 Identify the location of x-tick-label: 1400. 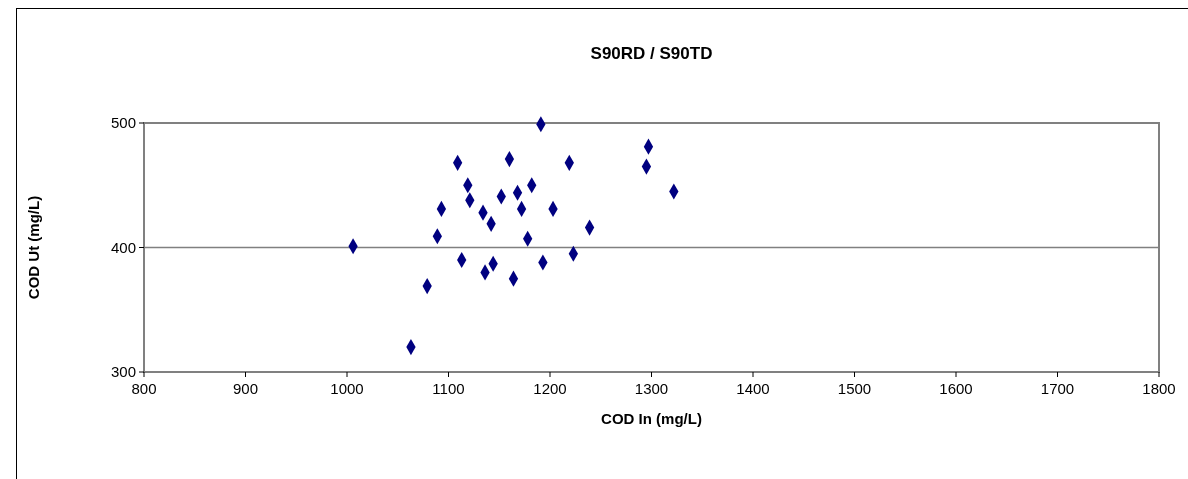
(753, 388).